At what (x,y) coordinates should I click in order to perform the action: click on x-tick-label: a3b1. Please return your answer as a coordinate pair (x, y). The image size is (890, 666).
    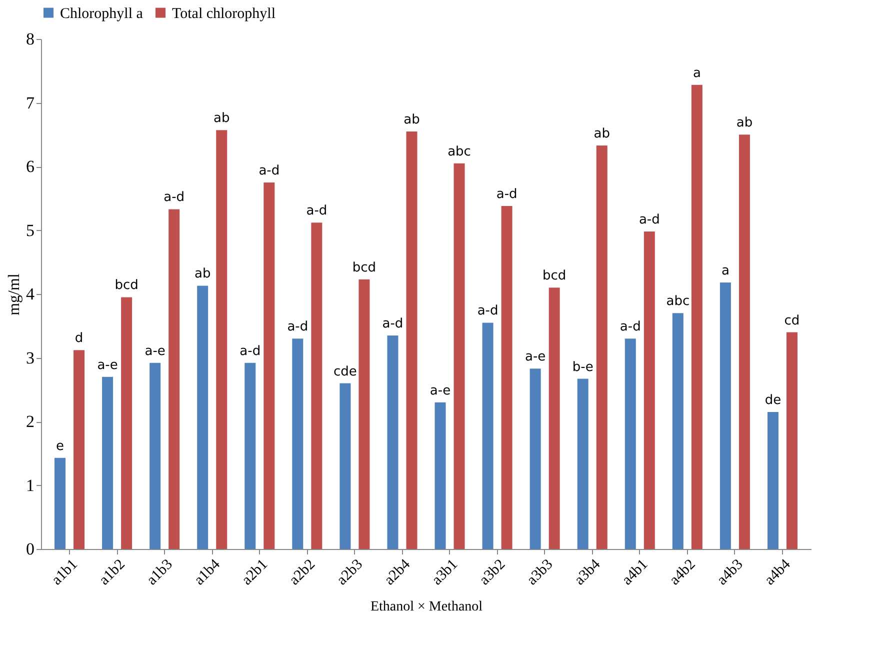
    Looking at the image, I should click on (445, 572).